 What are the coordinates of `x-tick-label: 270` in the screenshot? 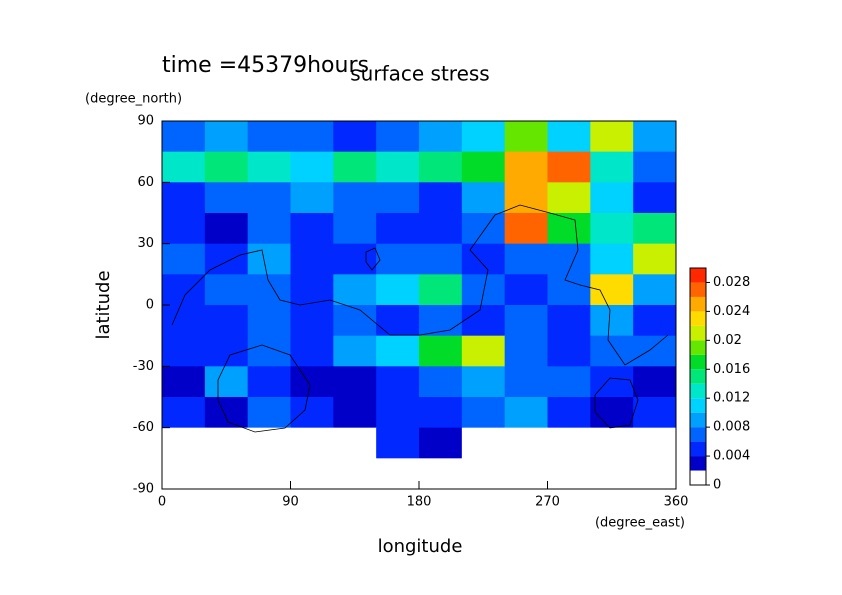 It's located at (547, 502).